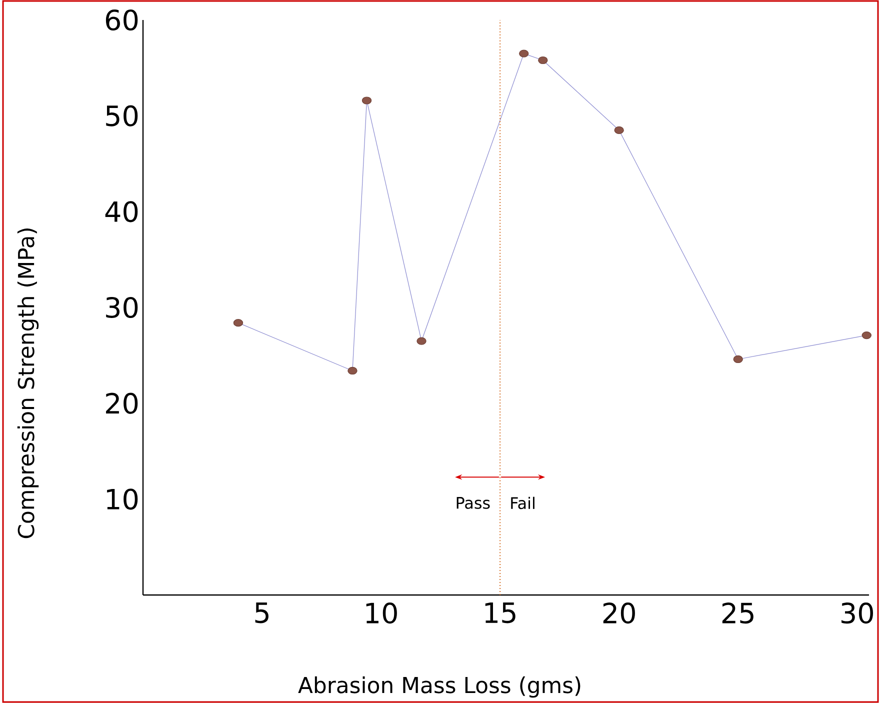 The width and height of the screenshot is (881, 703). What do you see at coordinates (522, 503) in the screenshot?
I see `annotation: Fail` at bounding box center [522, 503].